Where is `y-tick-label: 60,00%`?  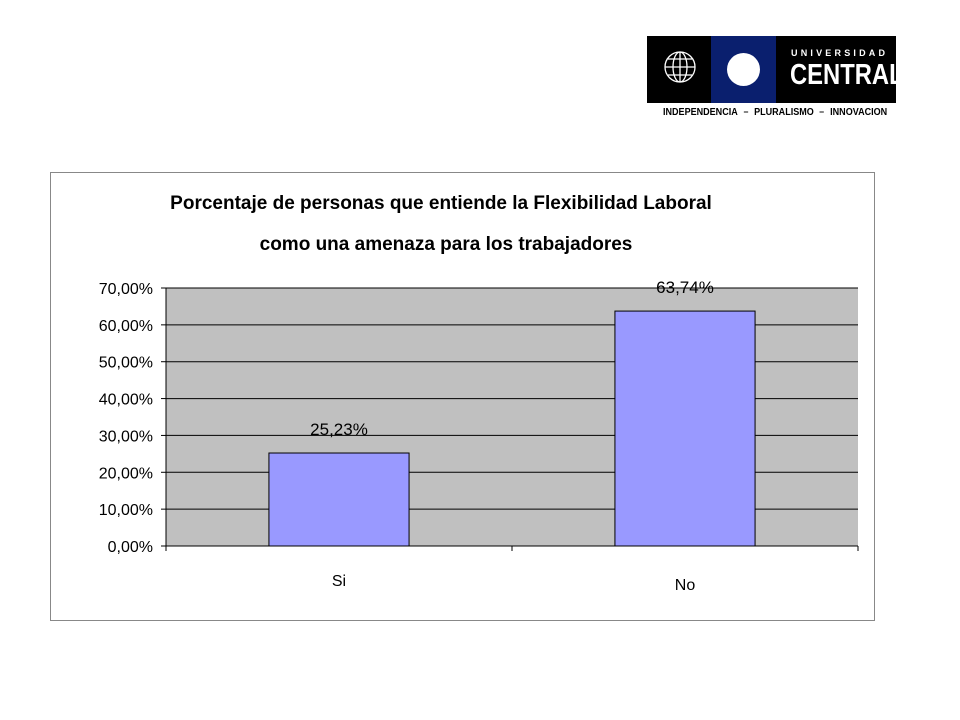
y-tick-label: 60,00% is located at coordinates (126, 326).